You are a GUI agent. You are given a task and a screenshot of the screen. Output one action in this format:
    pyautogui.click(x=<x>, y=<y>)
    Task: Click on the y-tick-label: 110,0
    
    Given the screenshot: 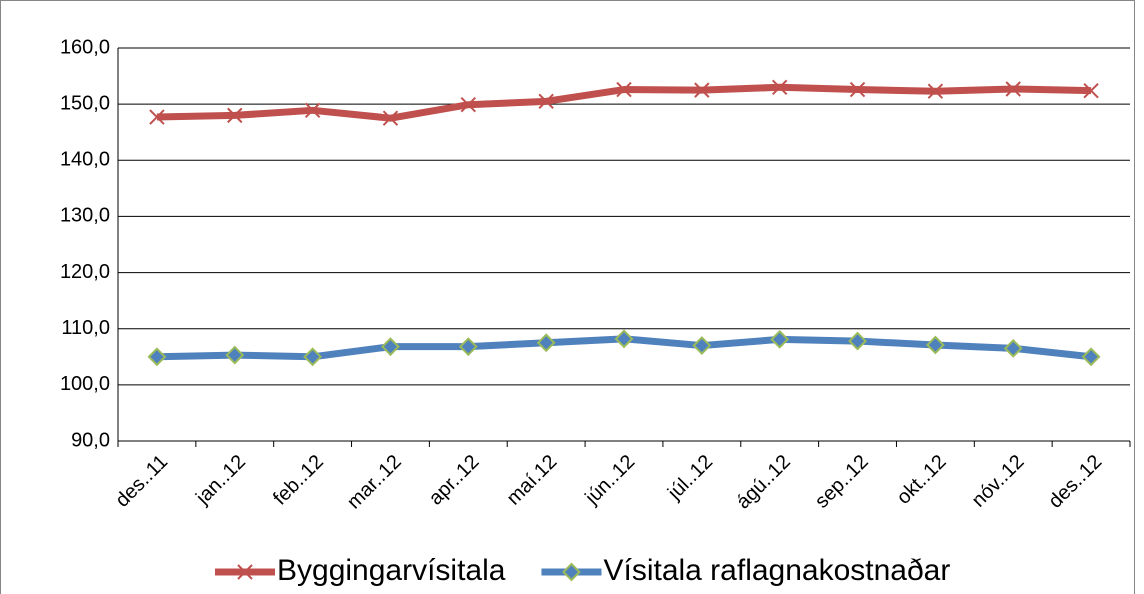 What is the action you would take?
    pyautogui.click(x=85, y=328)
    